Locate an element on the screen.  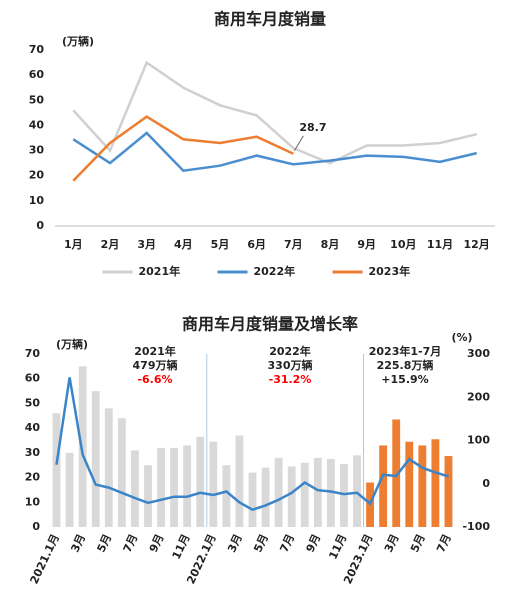
y2-tick-label: -100 is located at coordinates (476, 526).